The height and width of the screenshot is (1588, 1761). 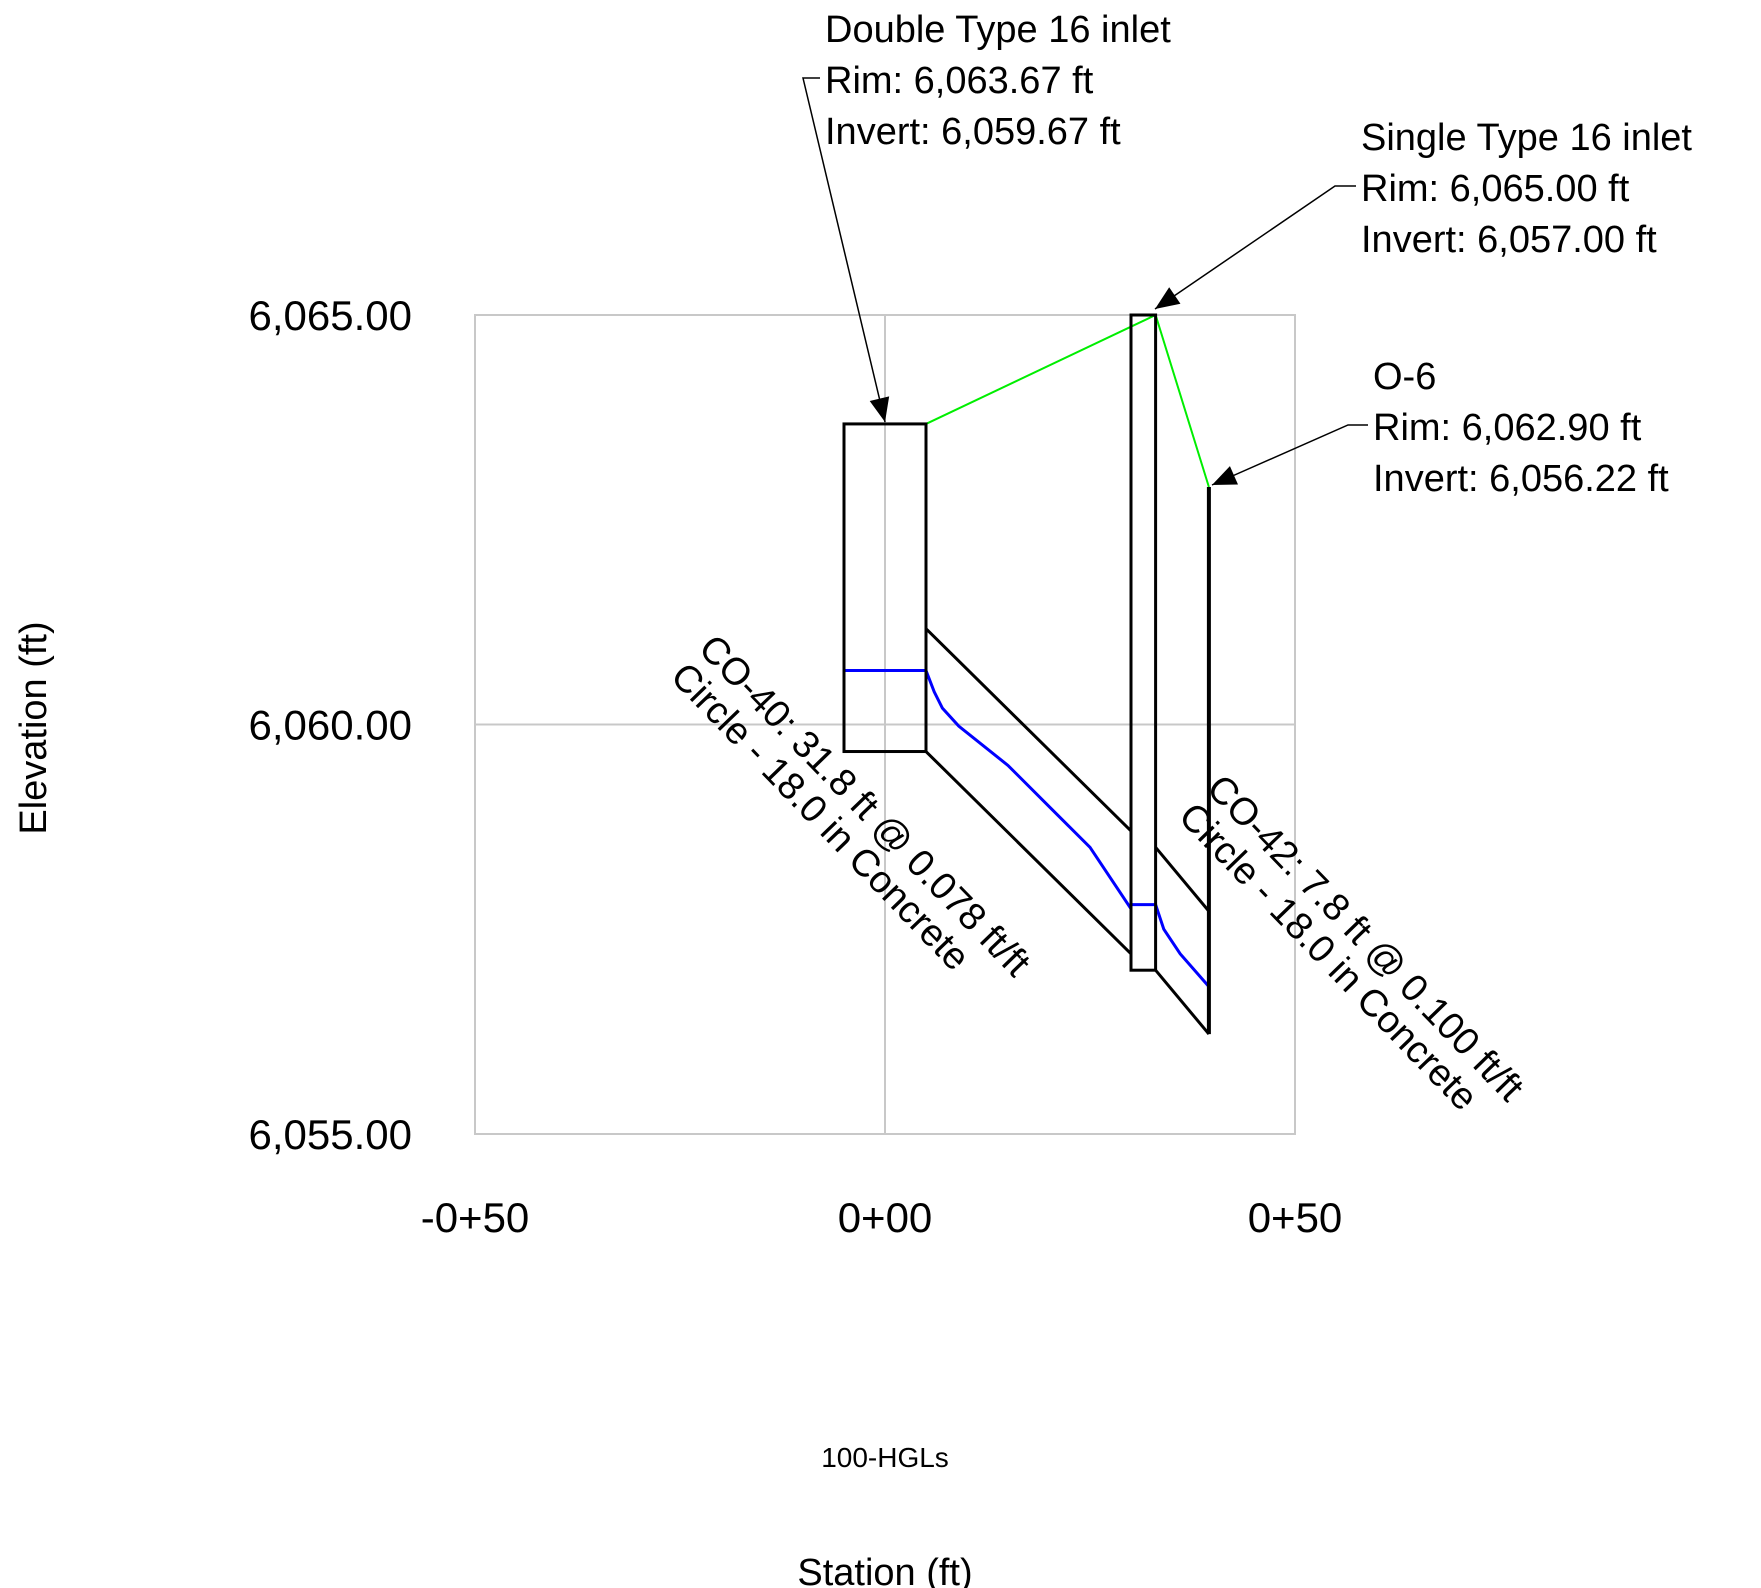 I want to click on hgl-layer, so click(x=1027, y=828).